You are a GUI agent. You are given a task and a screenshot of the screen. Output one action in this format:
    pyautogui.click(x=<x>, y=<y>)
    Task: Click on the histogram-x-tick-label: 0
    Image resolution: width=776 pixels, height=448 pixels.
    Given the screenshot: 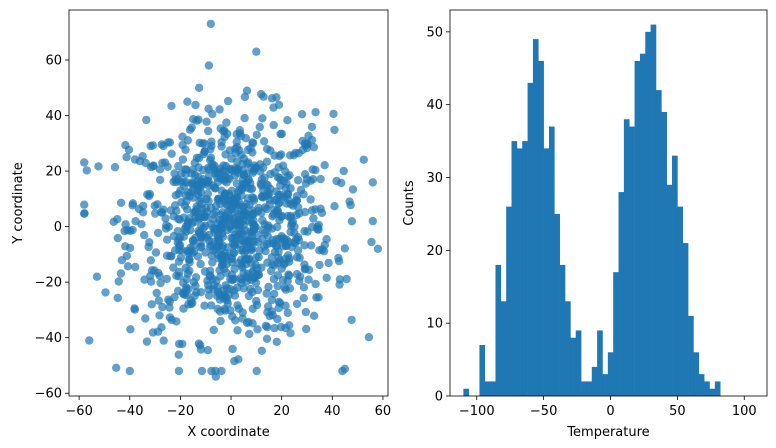 What is the action you would take?
    pyautogui.click(x=610, y=411)
    